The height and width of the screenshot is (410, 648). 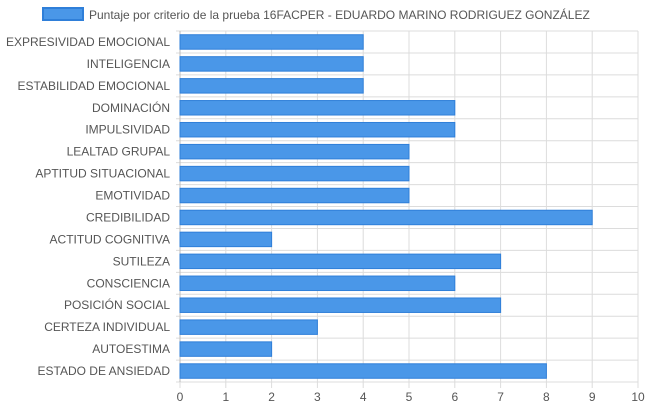 What do you see at coordinates (94, 86) in the screenshot?
I see `category-label: ESTABILIDAD EMOCIONAL` at bounding box center [94, 86].